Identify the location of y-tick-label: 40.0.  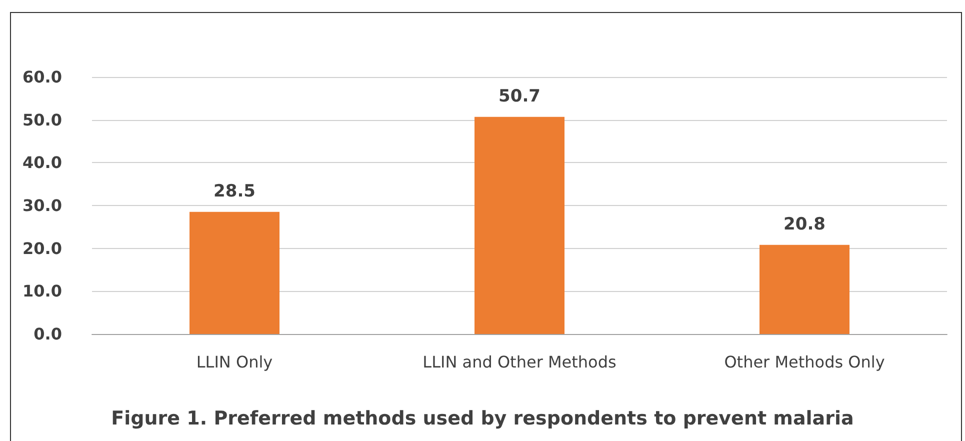
(42, 162).